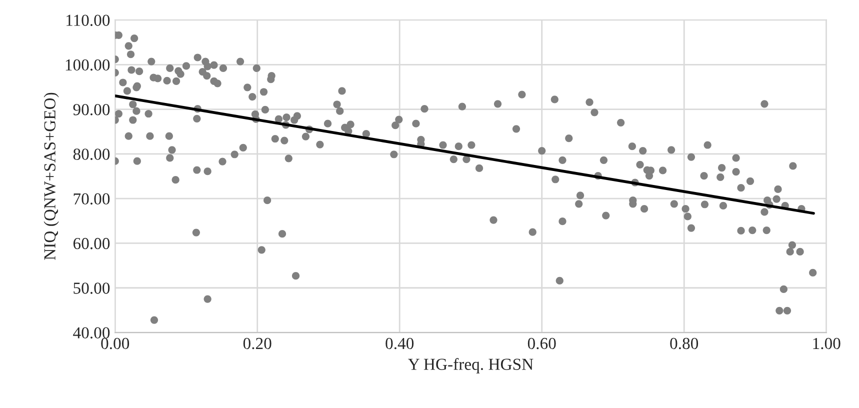 This screenshot has width=859, height=408. I want to click on x-axis-title: Y HG-freq. HGSN, so click(471, 366).